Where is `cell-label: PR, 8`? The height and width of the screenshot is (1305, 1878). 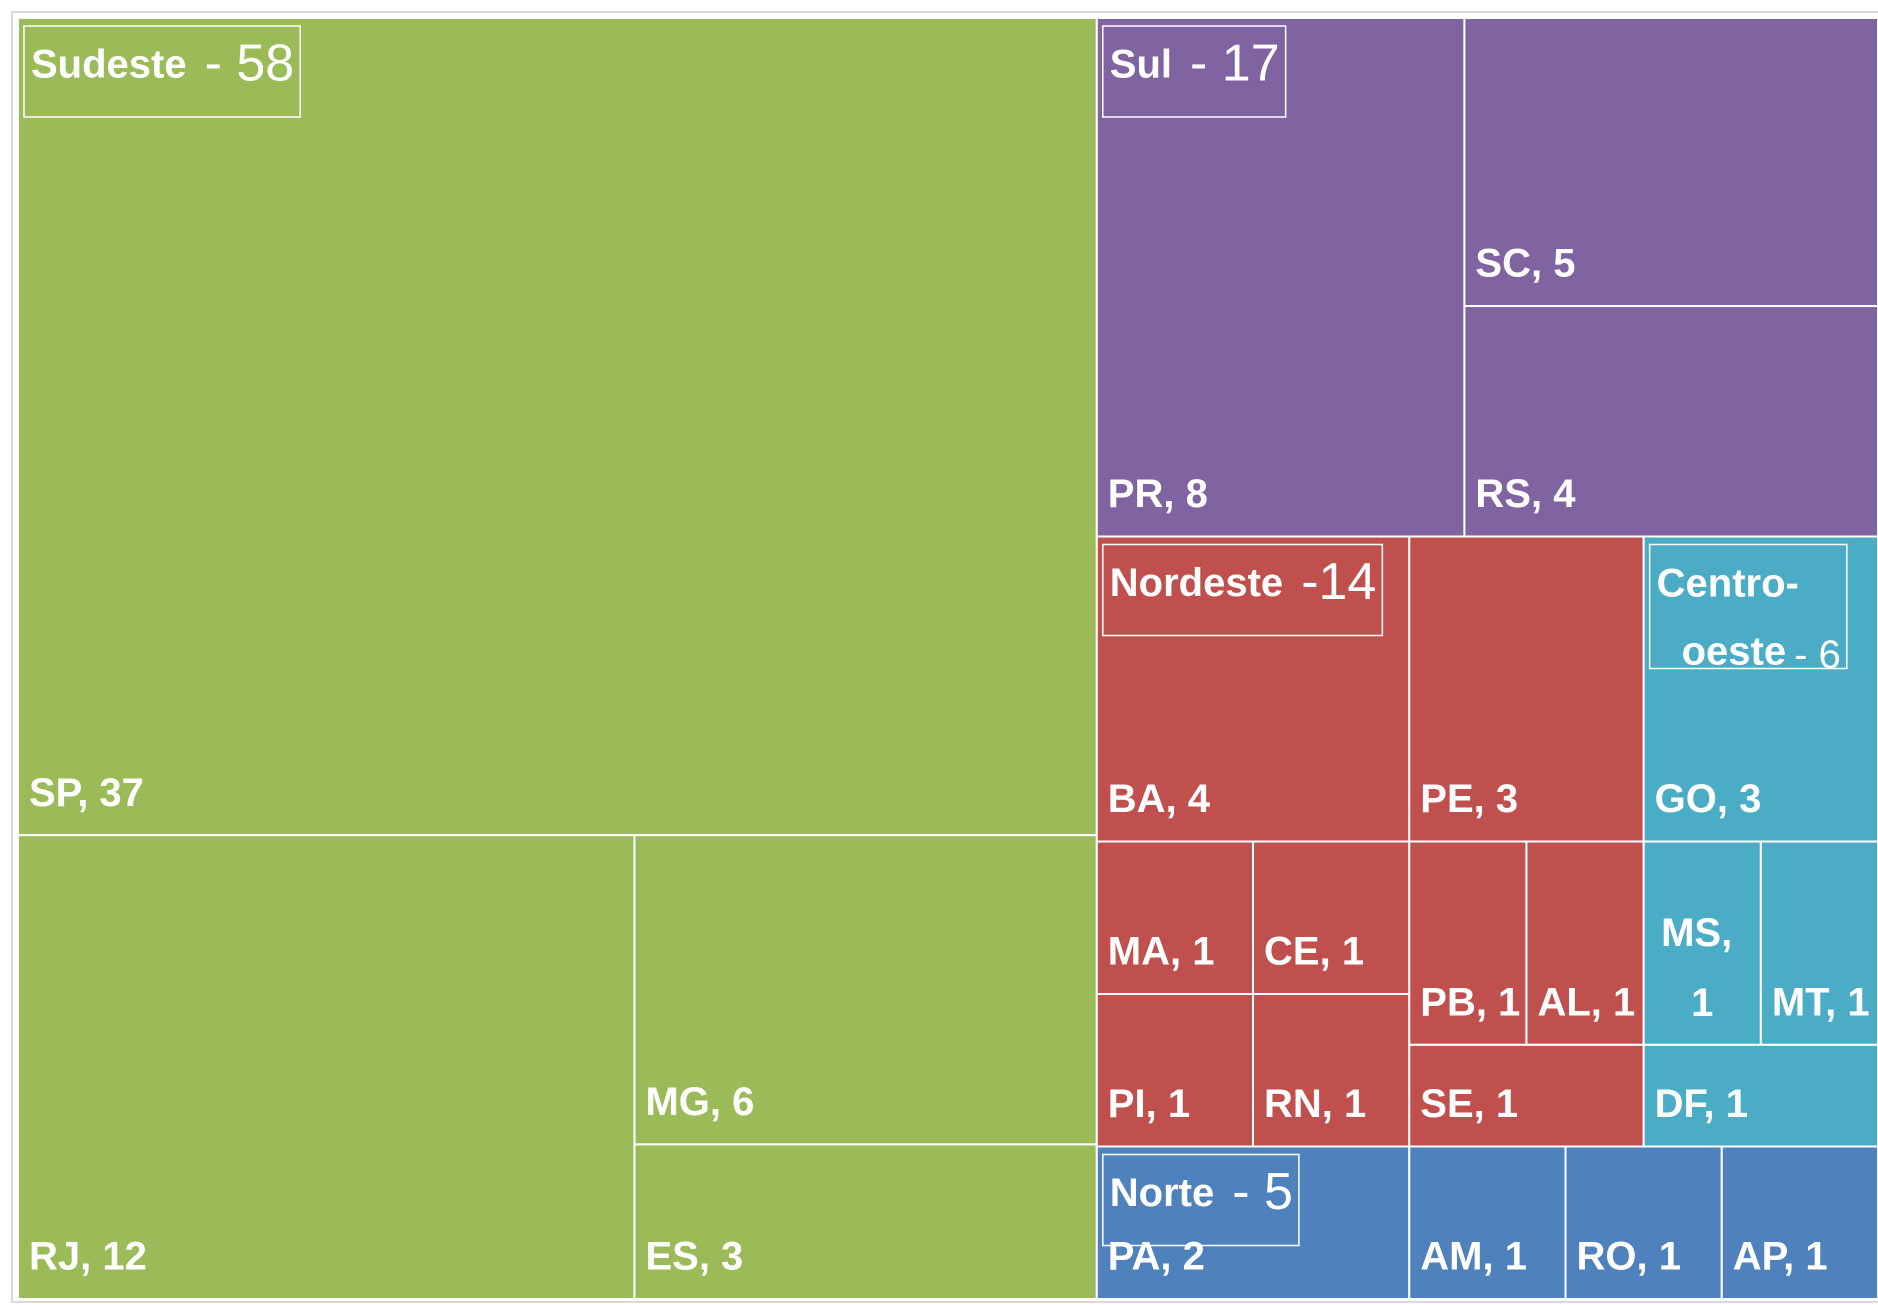 cell-label: PR, 8 is located at coordinates (1158, 494).